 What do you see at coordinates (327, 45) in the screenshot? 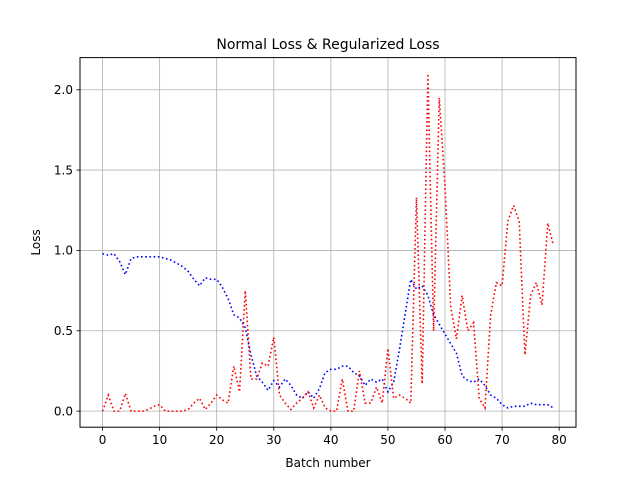
I see `chart-title: Normal Loss & Regularized Loss` at bounding box center [327, 45].